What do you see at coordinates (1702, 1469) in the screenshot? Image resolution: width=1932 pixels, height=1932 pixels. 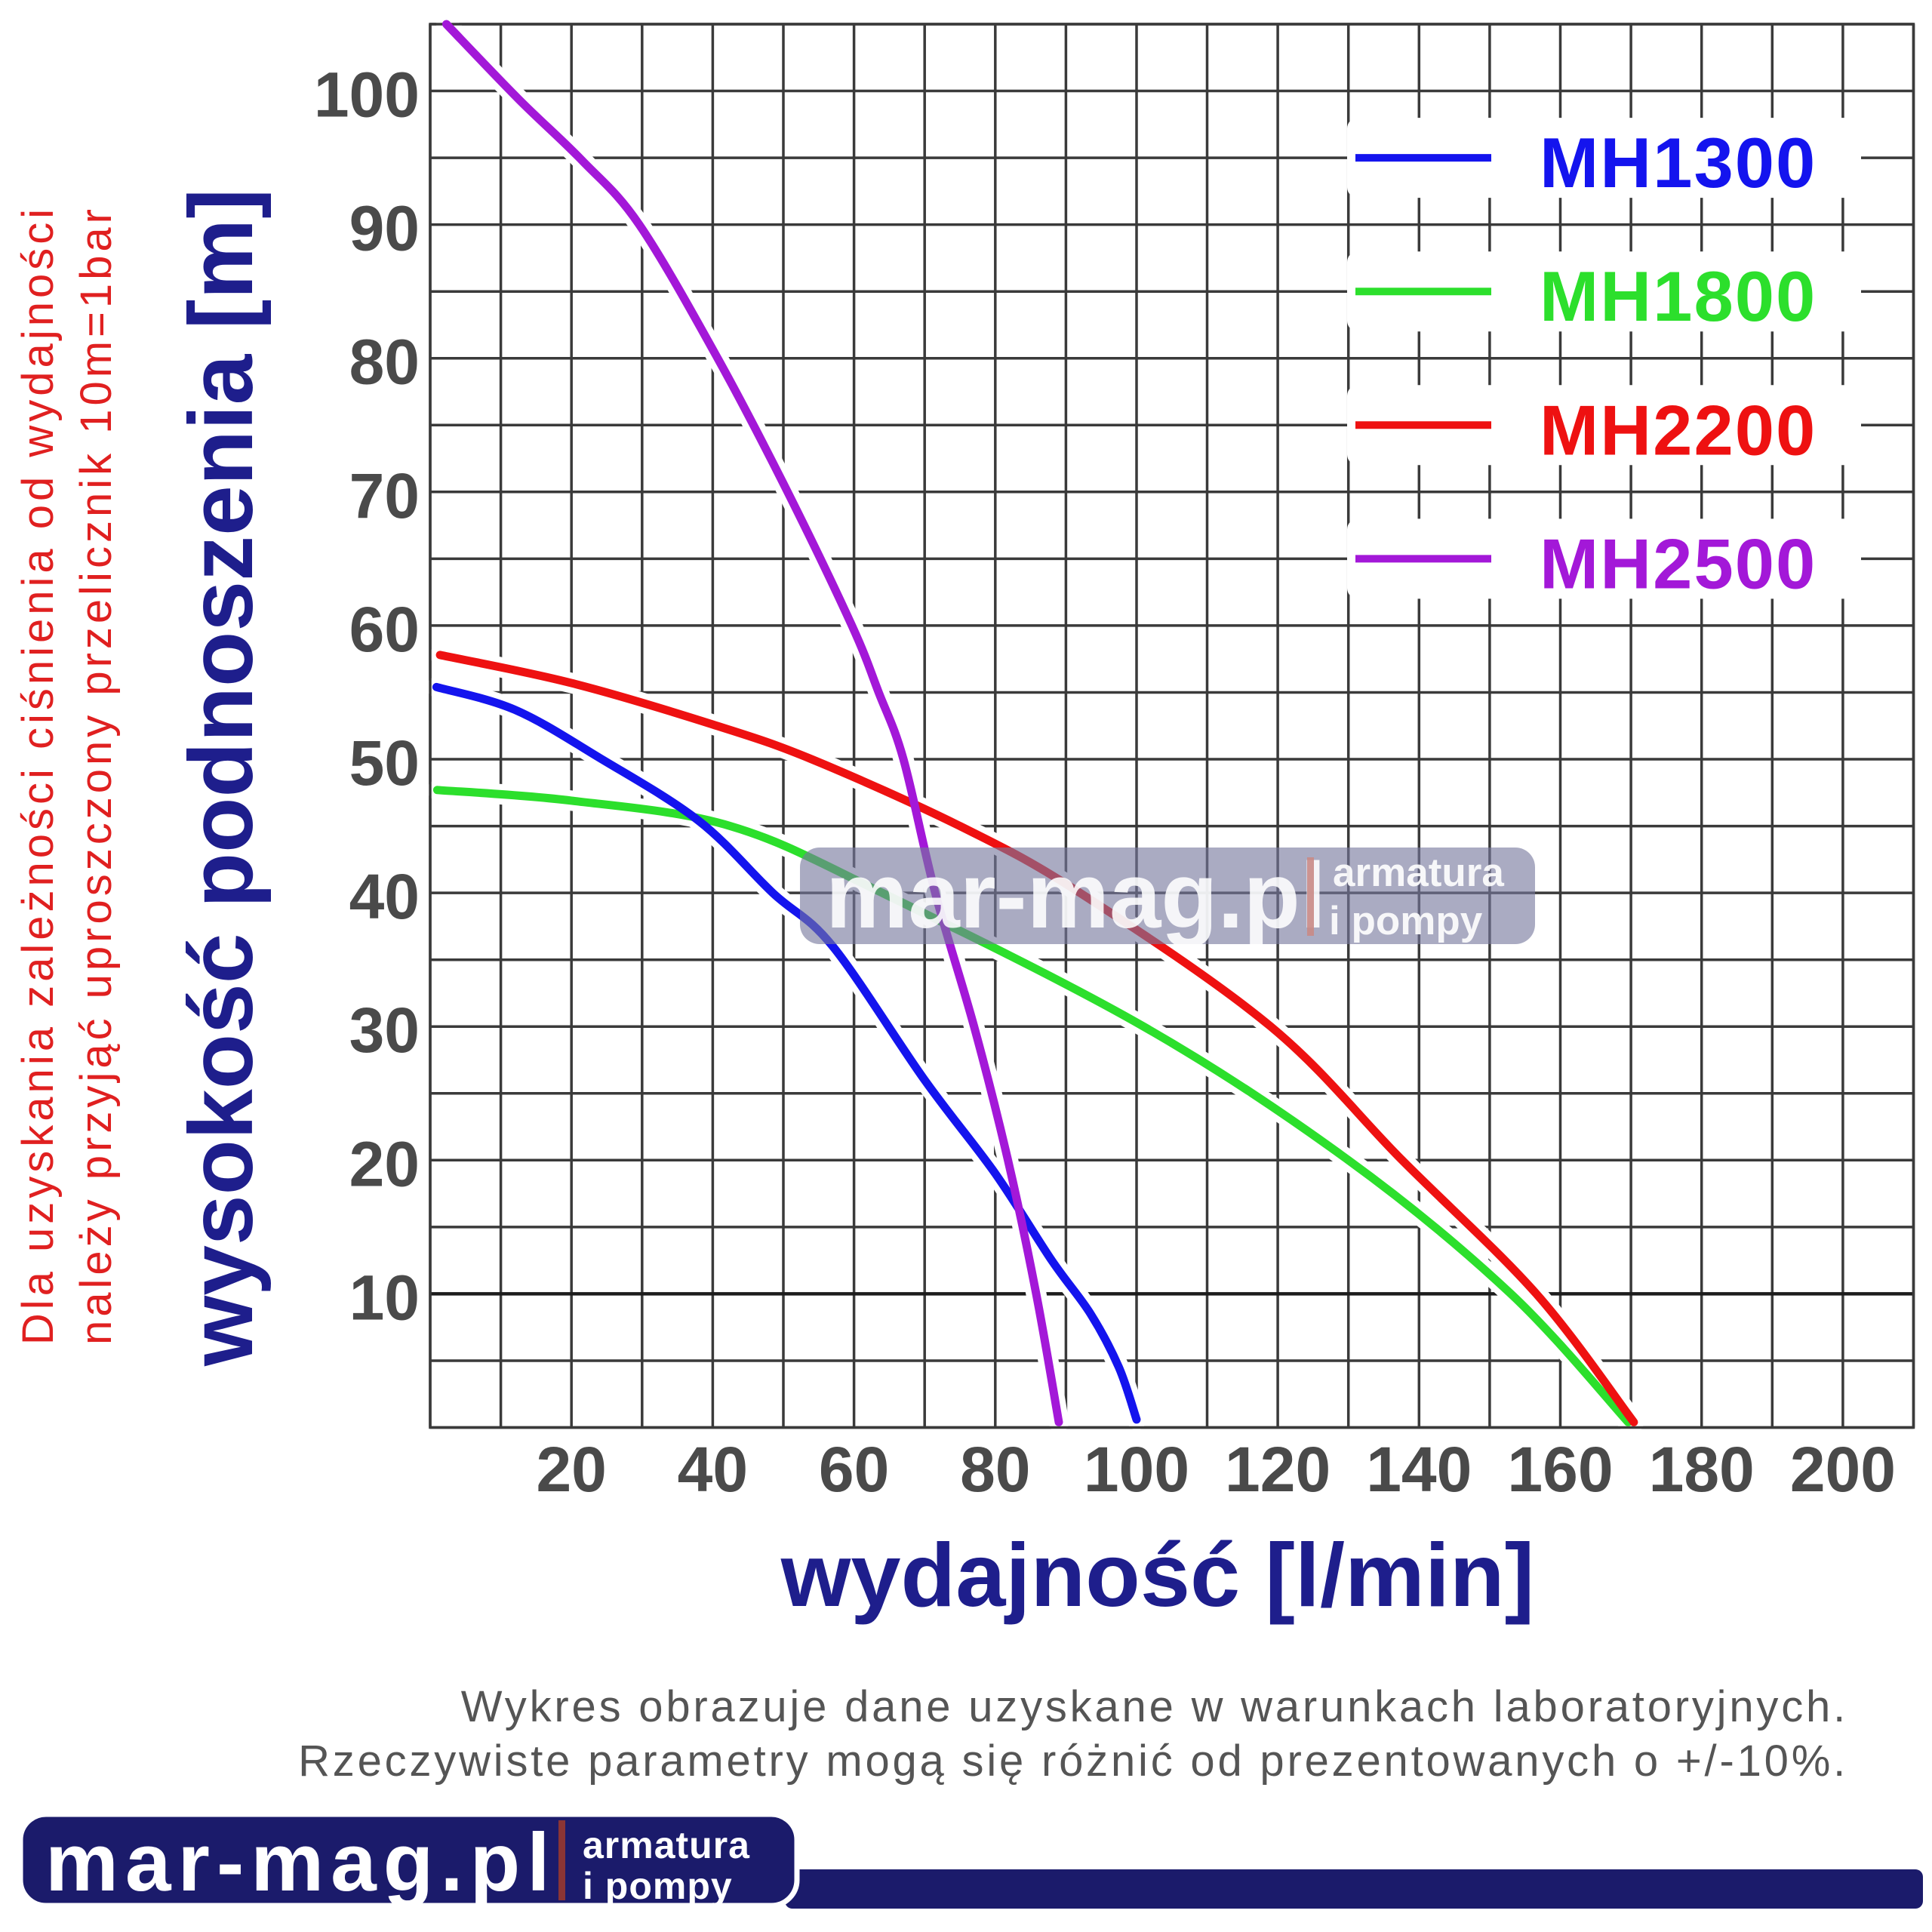 I see `svg-text: 180` at bounding box center [1702, 1469].